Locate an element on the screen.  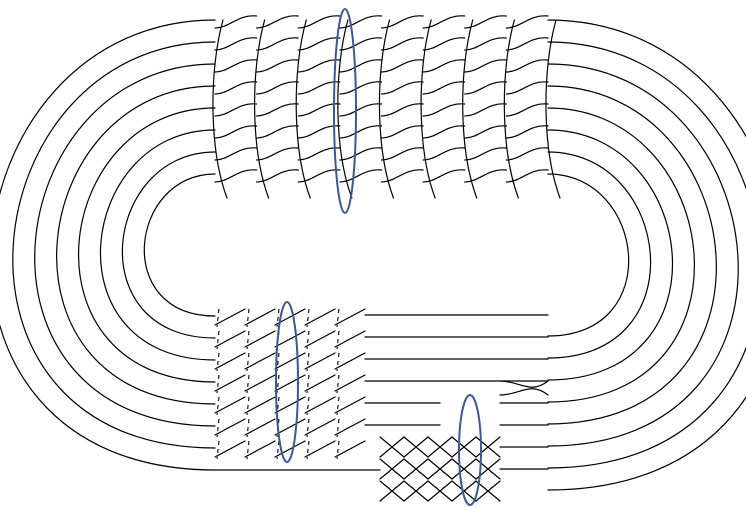
upper-linking-ring is located at coordinates (345, 111).